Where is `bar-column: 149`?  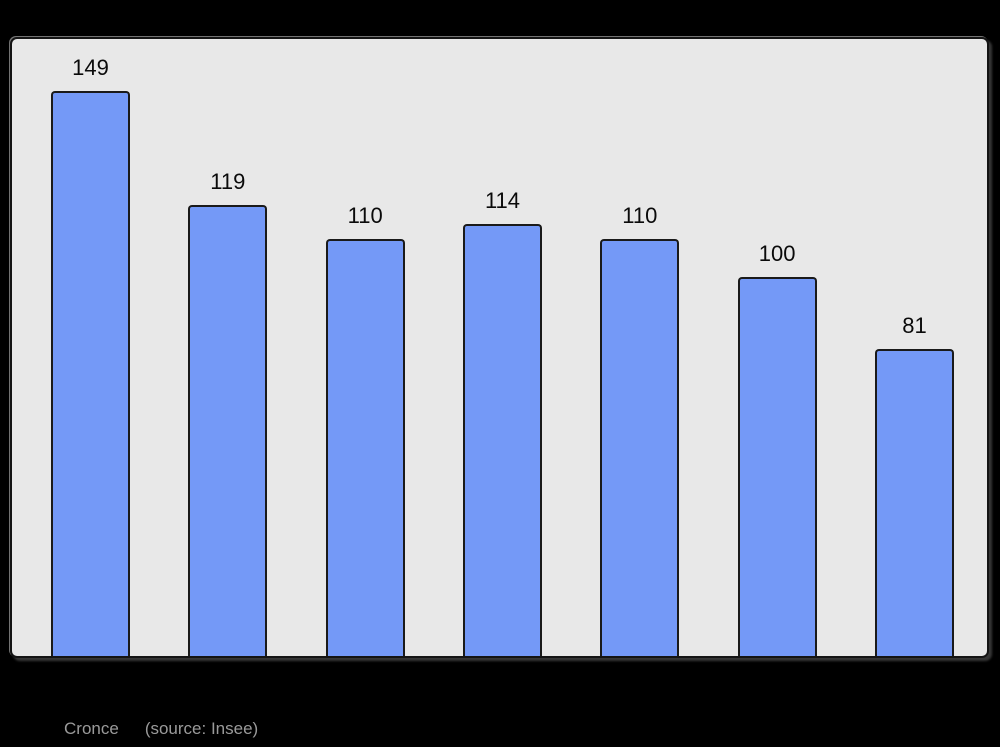 bar-column: 149 is located at coordinates (90, 355).